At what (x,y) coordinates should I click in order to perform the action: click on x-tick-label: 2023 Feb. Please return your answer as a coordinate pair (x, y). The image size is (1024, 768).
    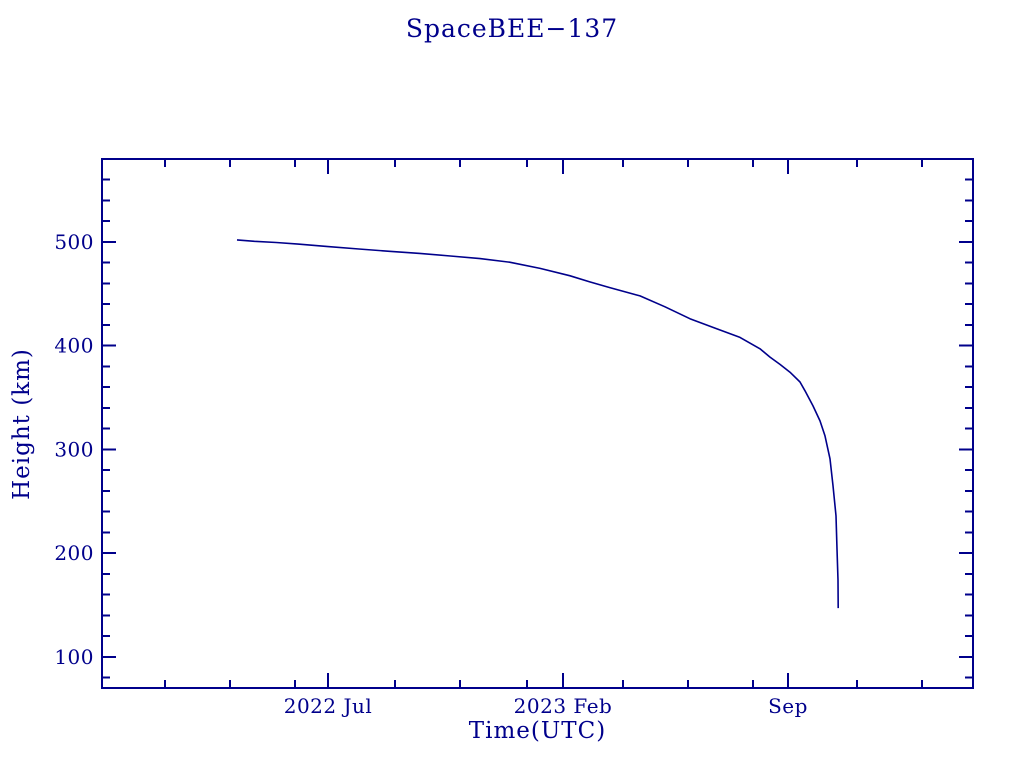
    Looking at the image, I should click on (563, 706).